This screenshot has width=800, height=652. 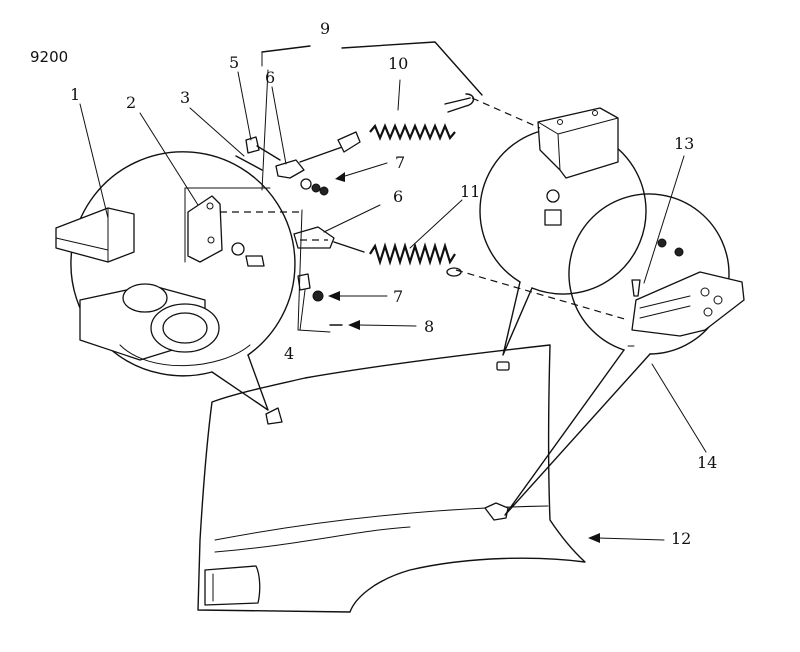 I want to click on callout-1: 1, so click(x=75, y=94).